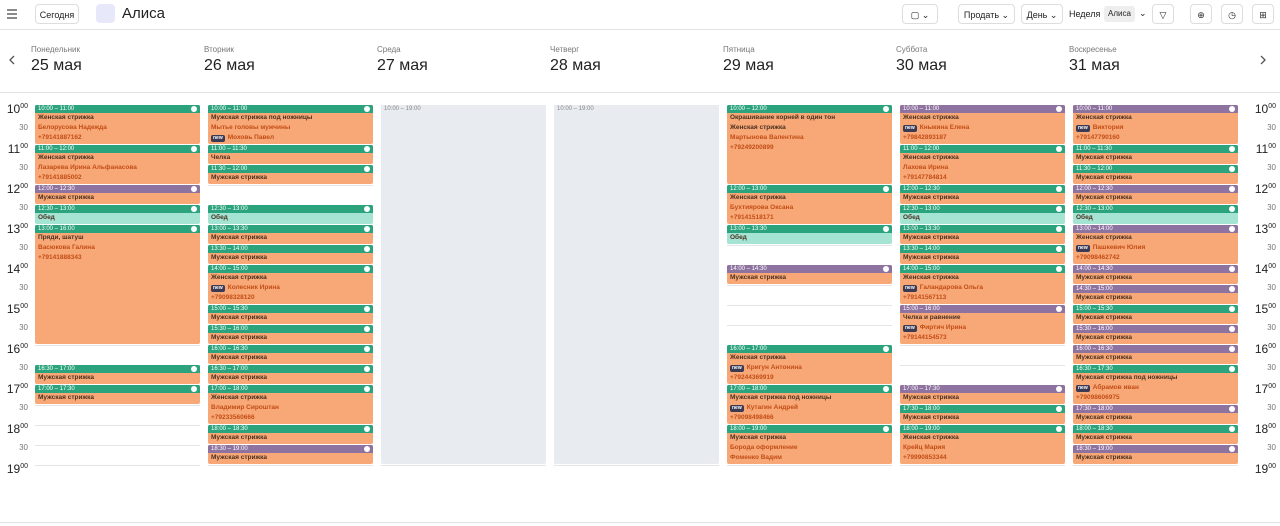  Describe the element at coordinates (239, 317) in the screenshot. I see `service: Мужская стрижка` at that location.